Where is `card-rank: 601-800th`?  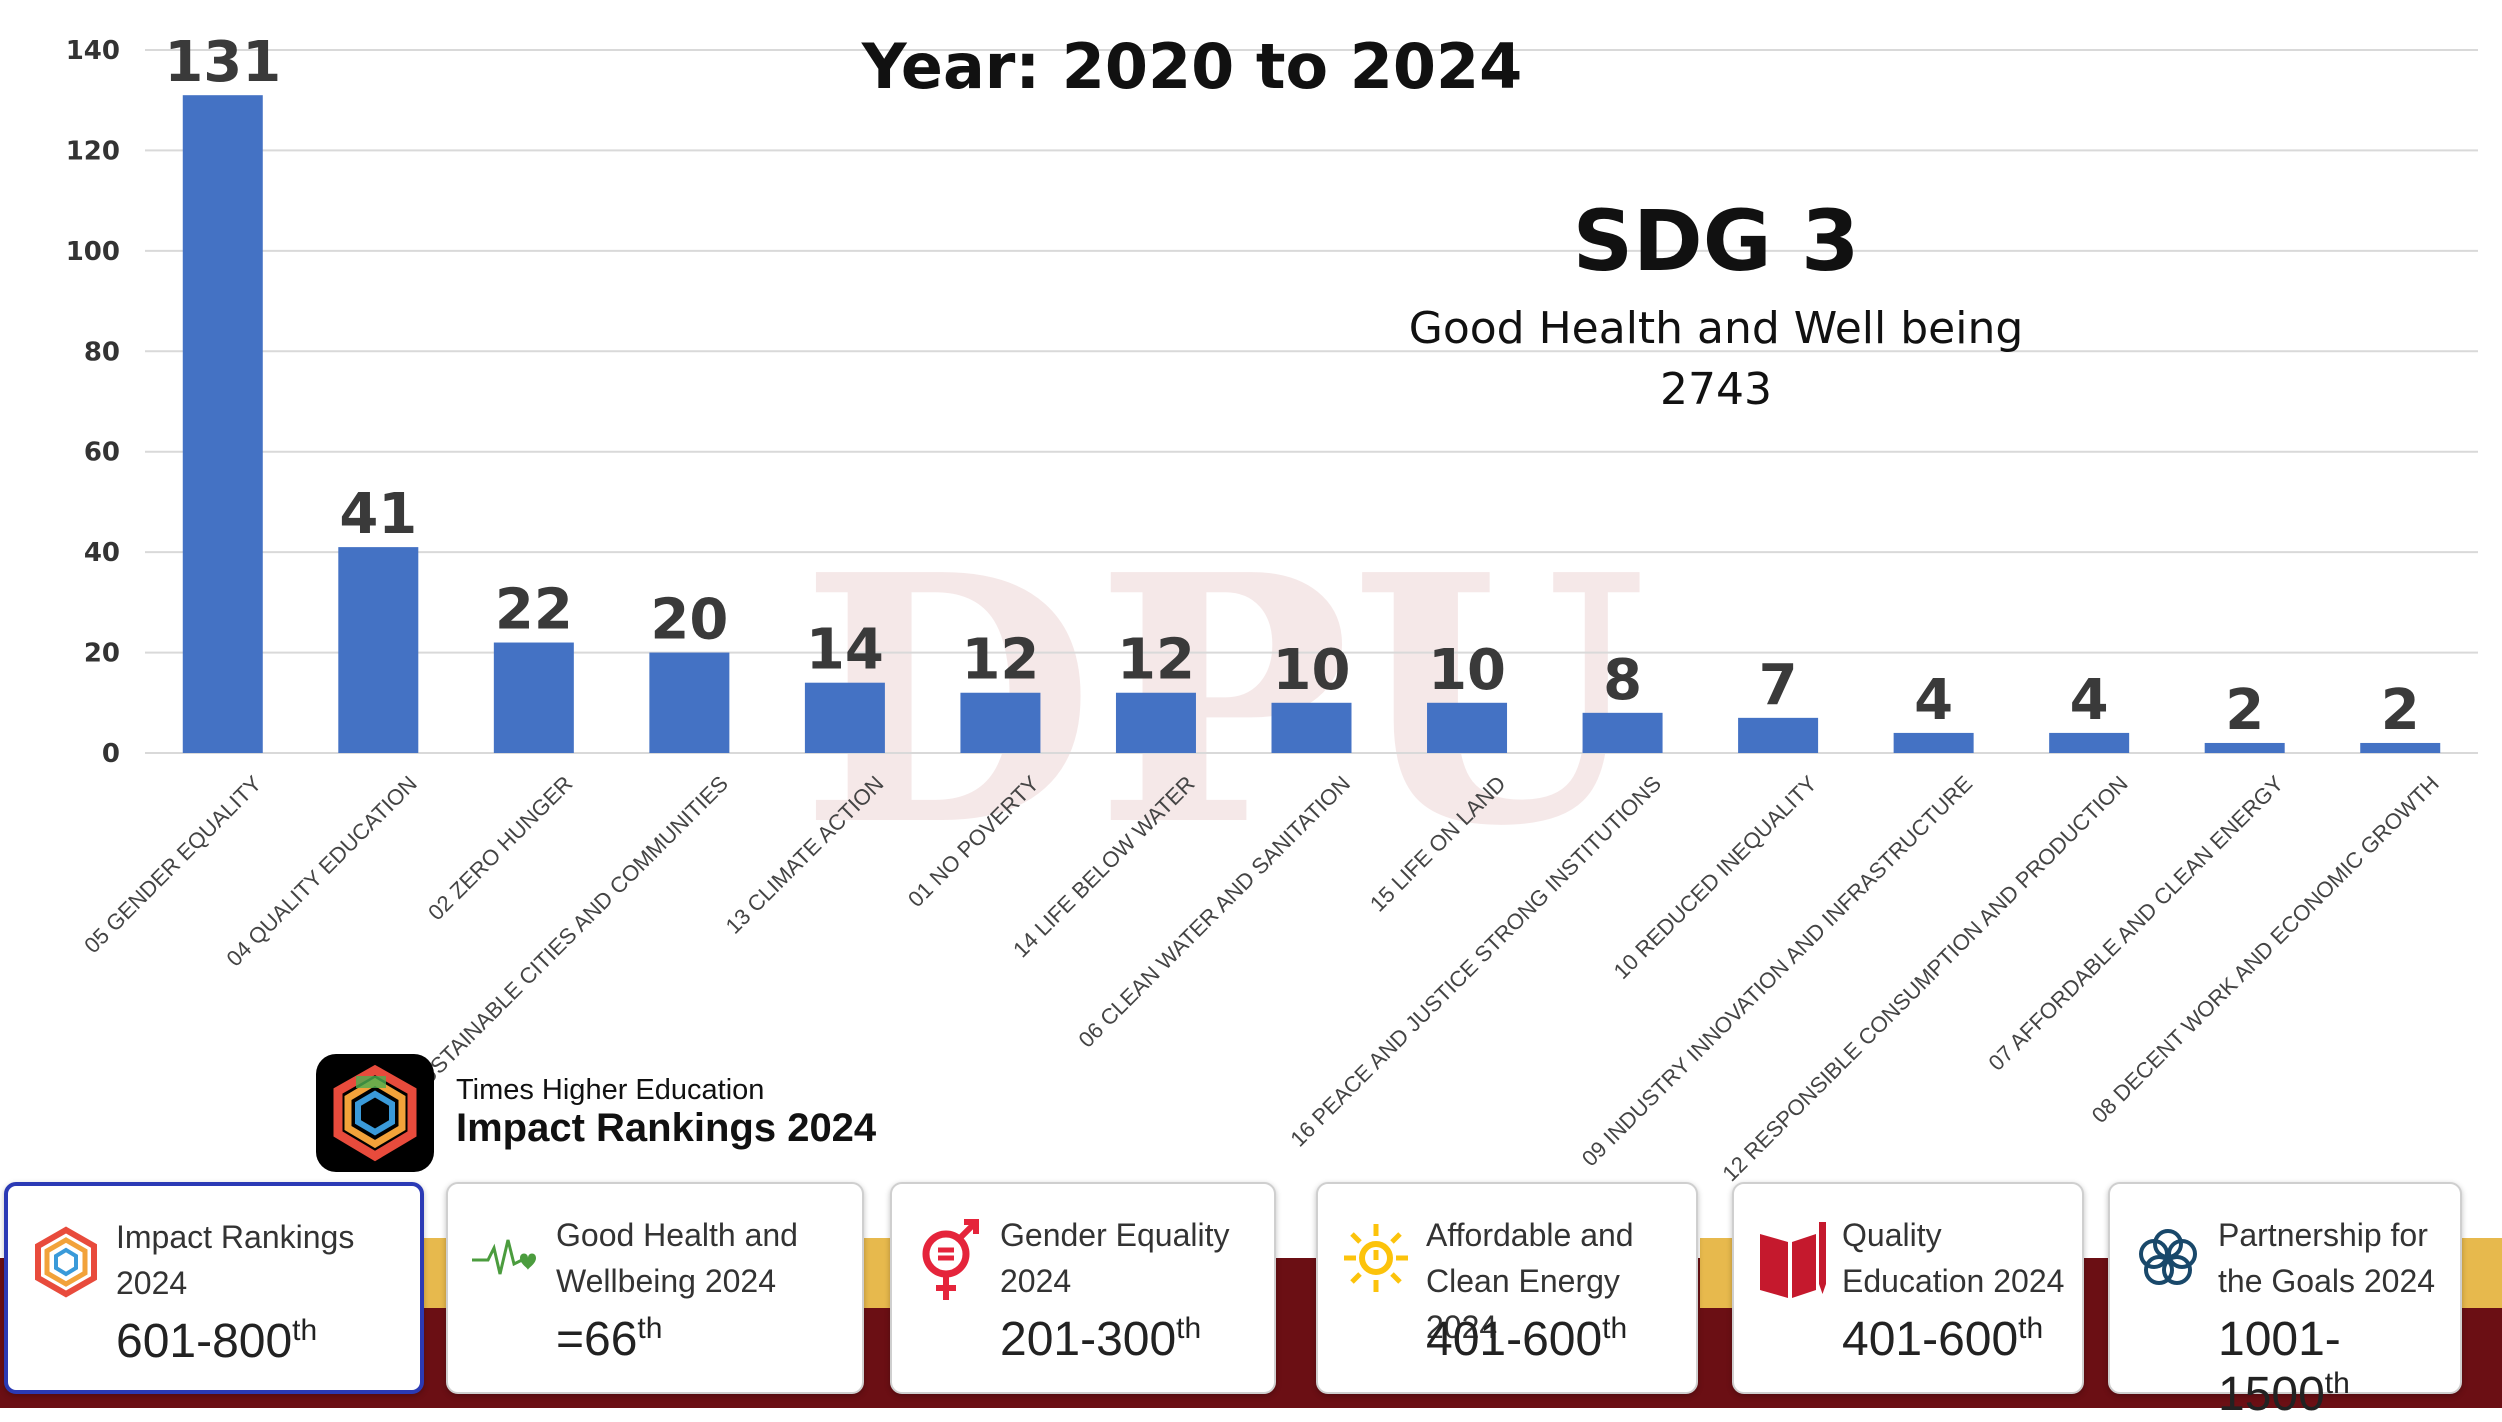 card-rank: 601-800th is located at coordinates (217, 1341).